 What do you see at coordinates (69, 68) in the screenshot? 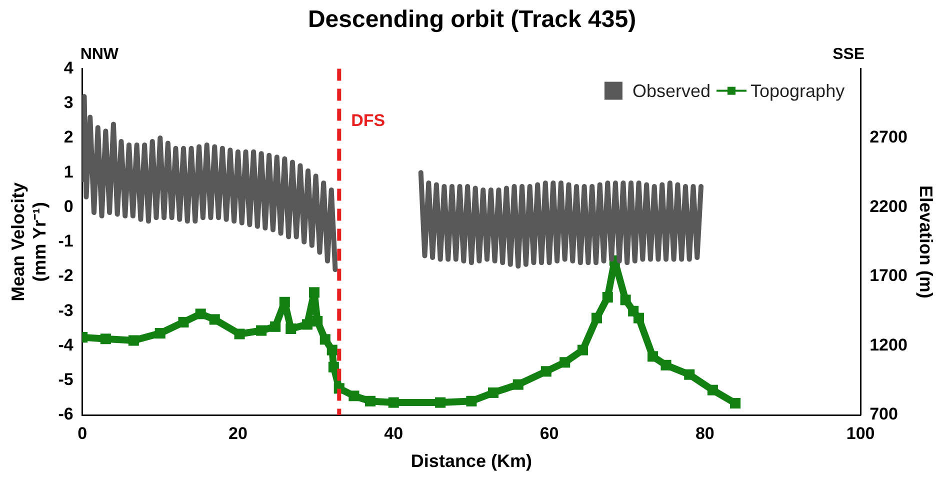
I see `y-tick-label: 4` at bounding box center [69, 68].